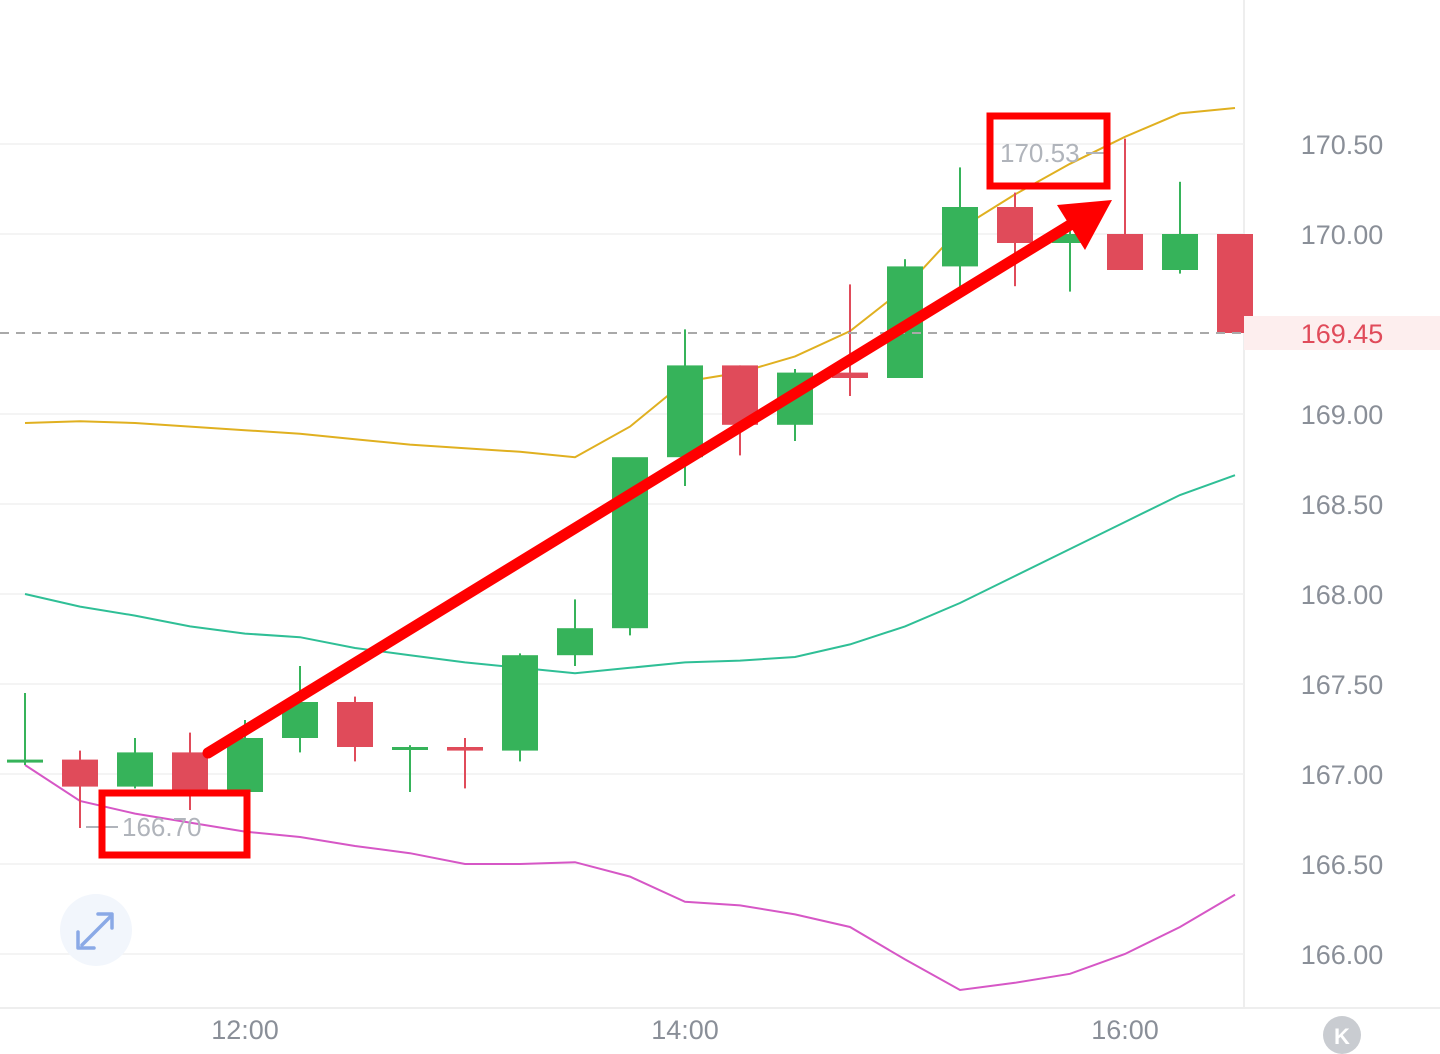 The width and height of the screenshot is (1440, 1054). I want to click on high-highlight-box, so click(1048, 151).